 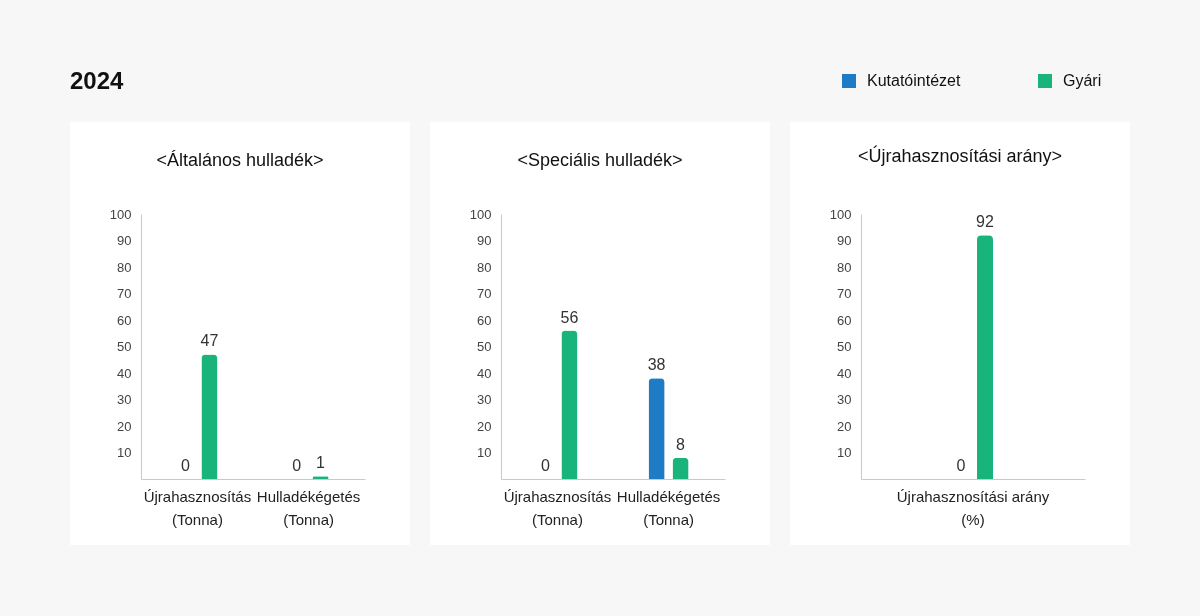 What do you see at coordinates (985, 222) in the screenshot?
I see `data-label: 92` at bounding box center [985, 222].